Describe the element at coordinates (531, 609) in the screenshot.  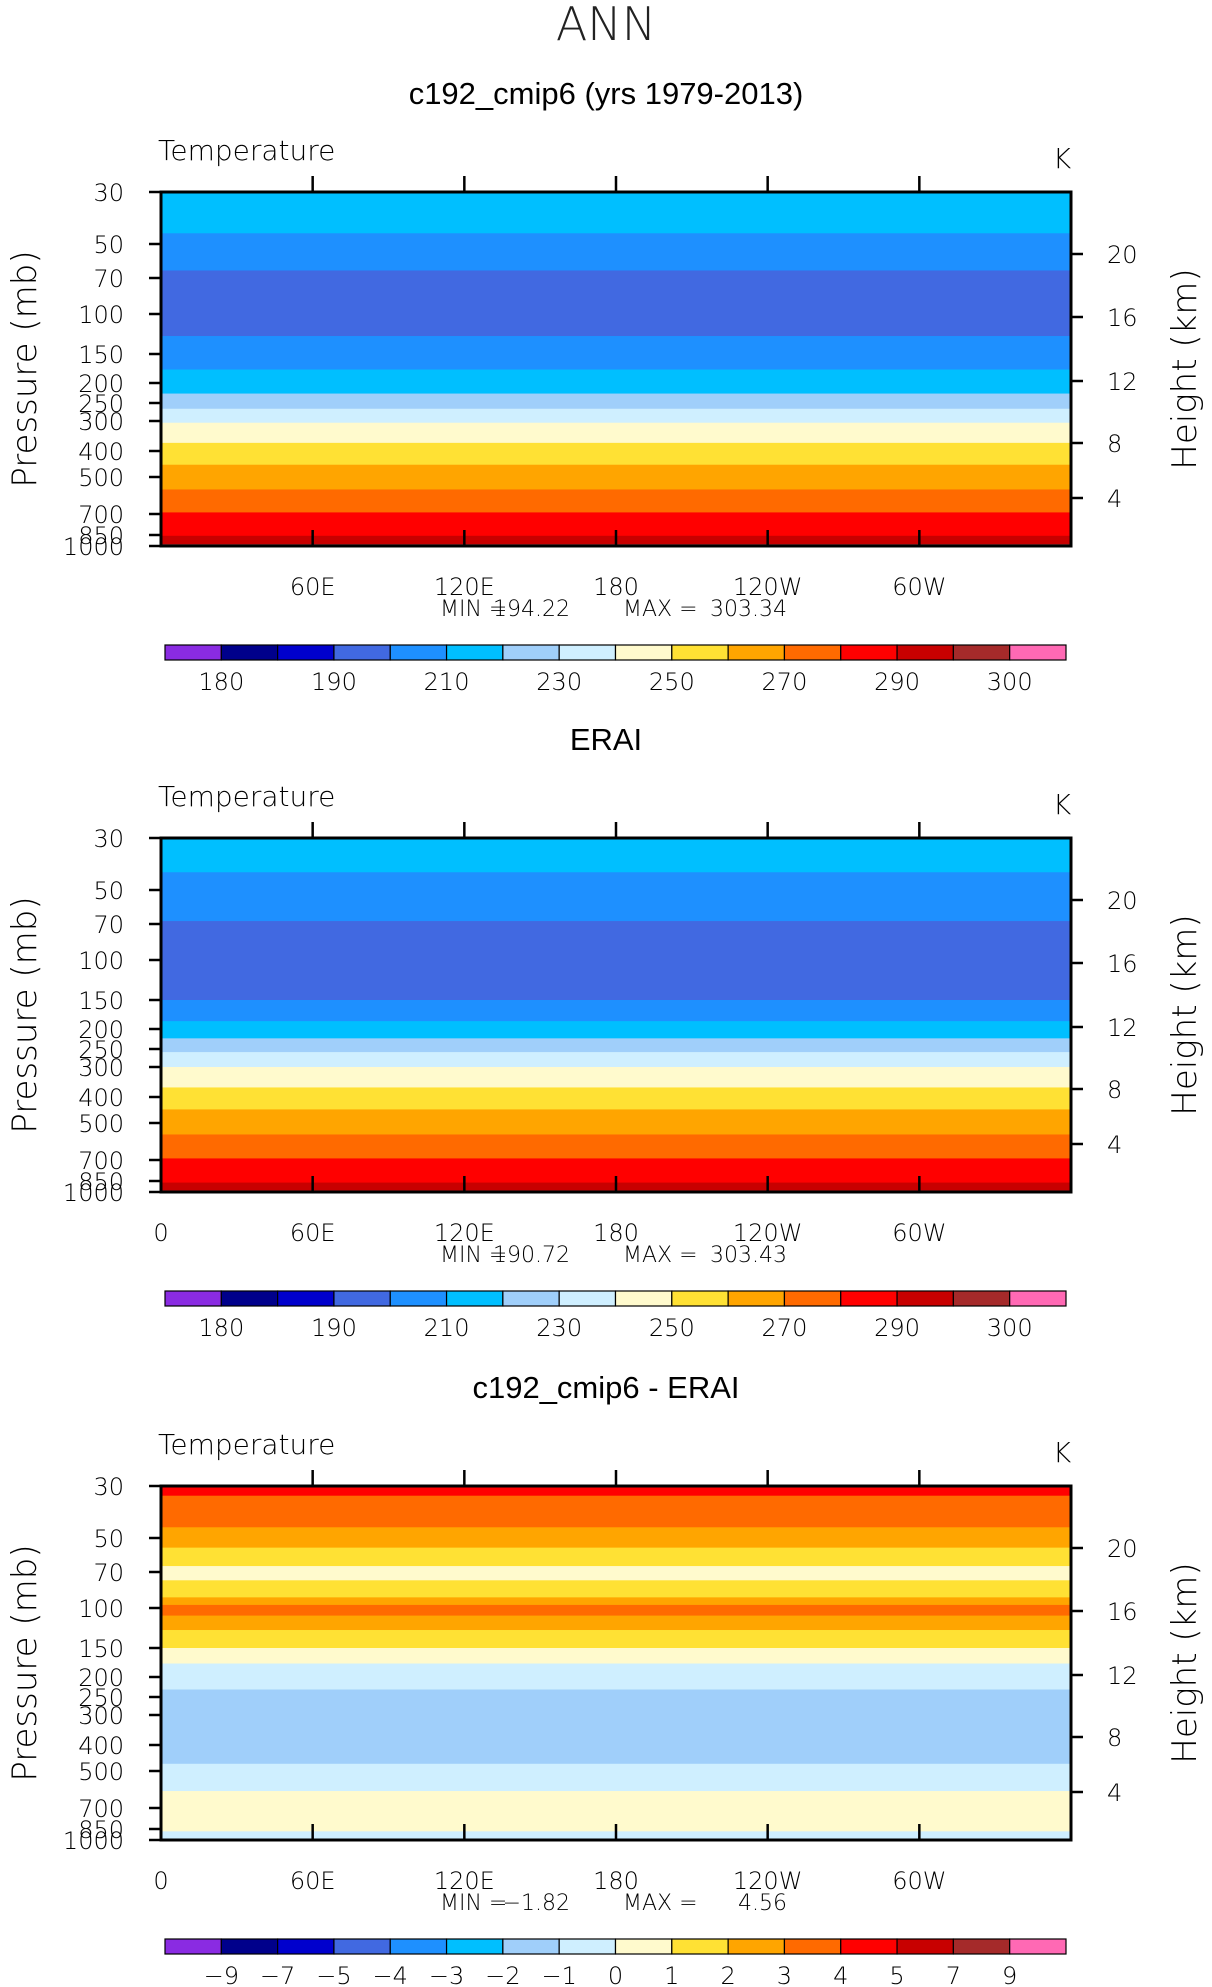
I see `min-value: 194.22` at that location.